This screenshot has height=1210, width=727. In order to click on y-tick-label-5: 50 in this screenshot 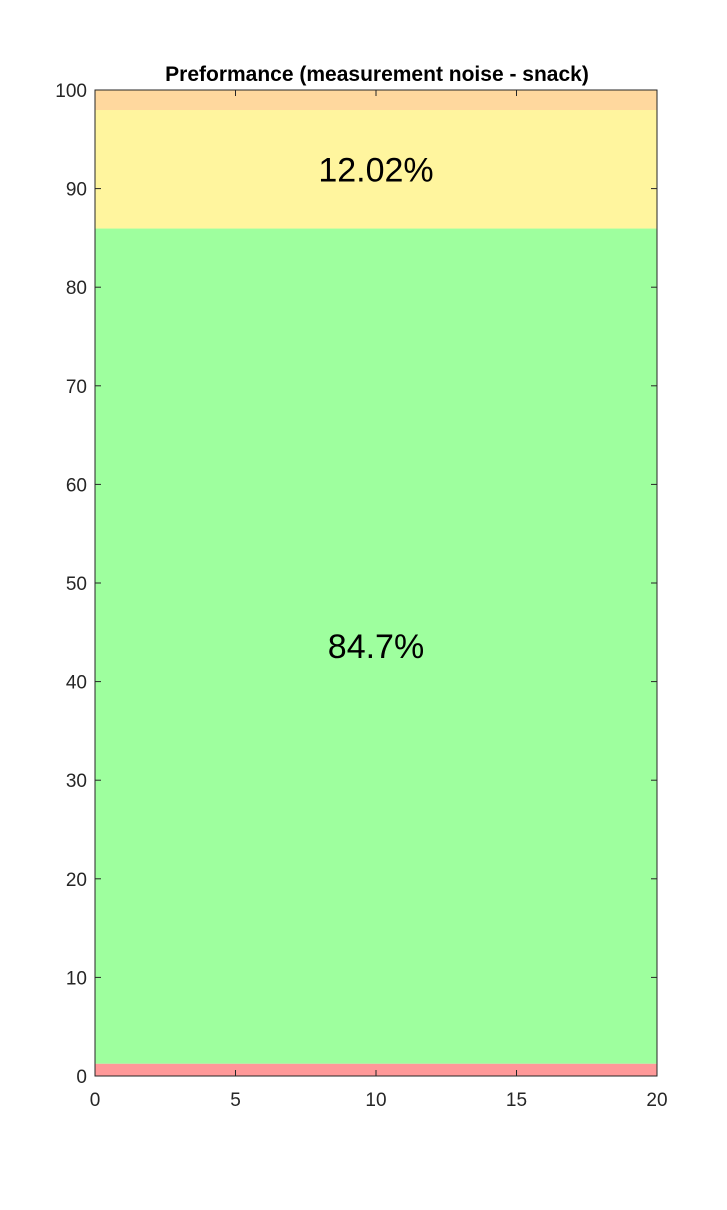, I will do `click(76, 584)`.